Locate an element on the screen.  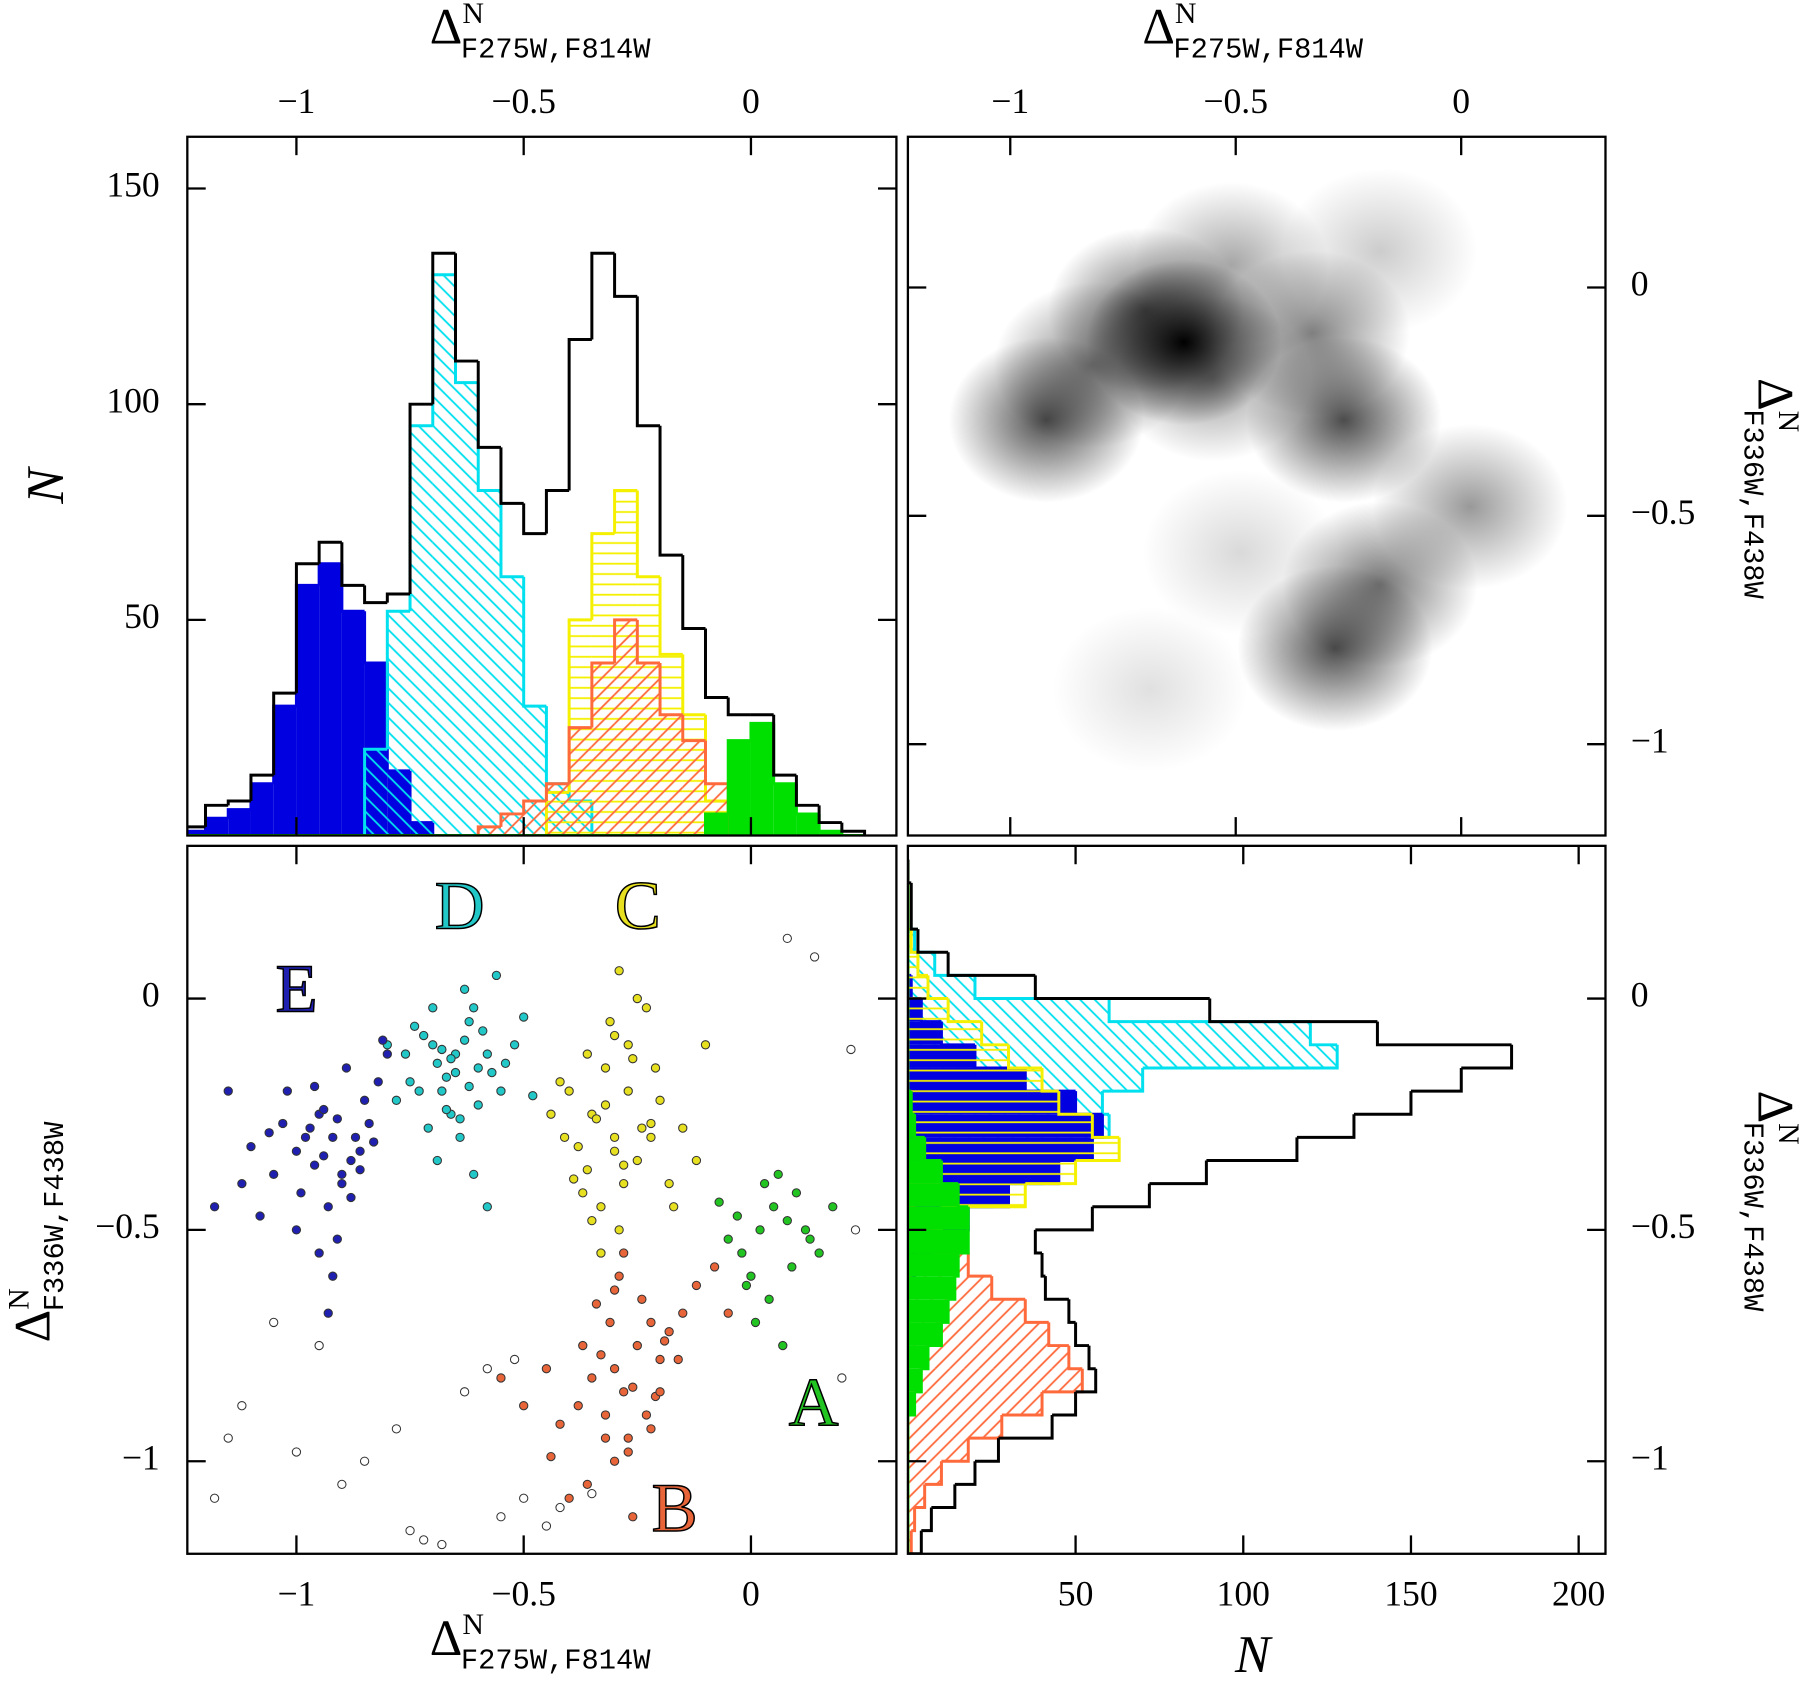
label-symbol: Δ is located at coordinates (32, 1326).